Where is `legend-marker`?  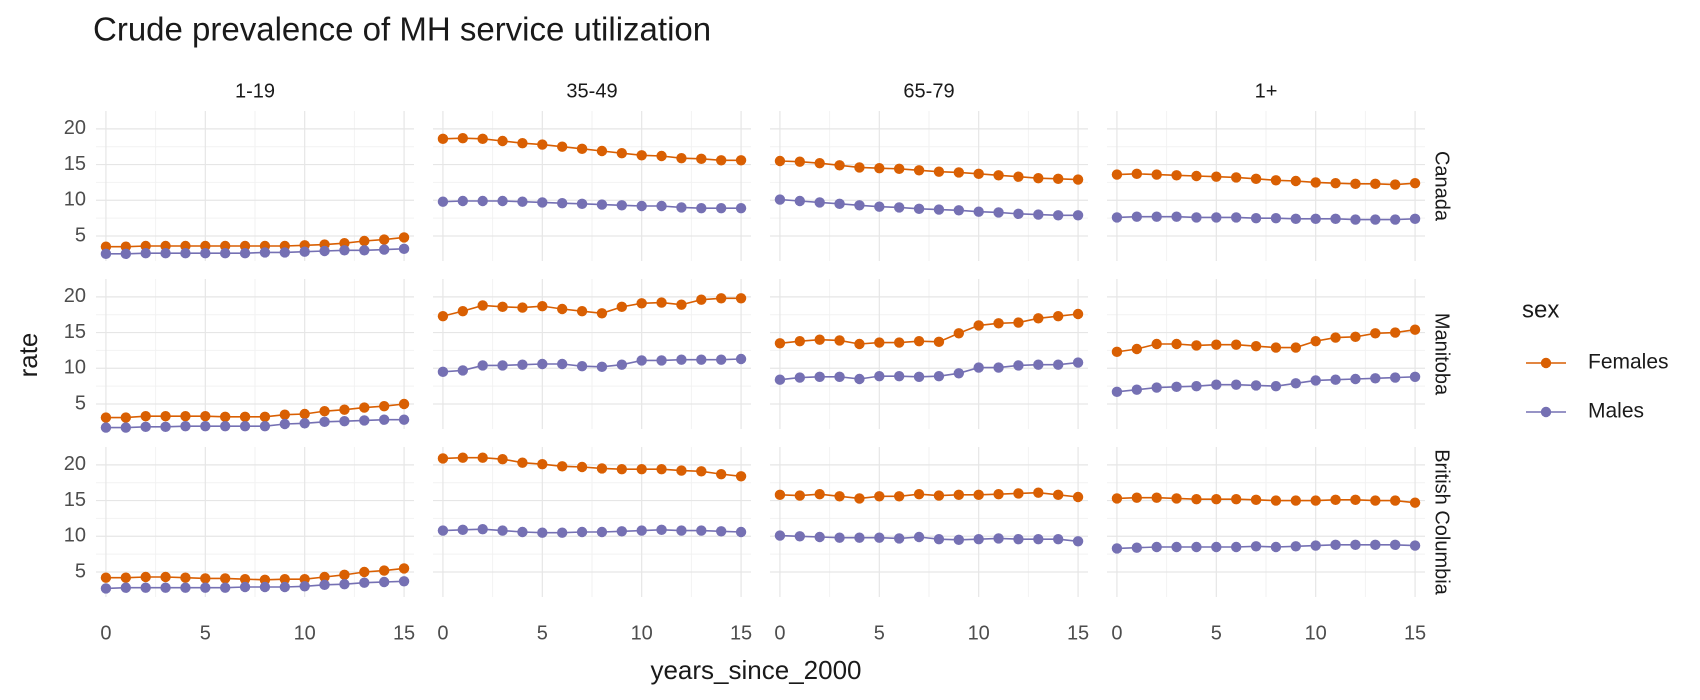
legend-marker is located at coordinates (1546, 363).